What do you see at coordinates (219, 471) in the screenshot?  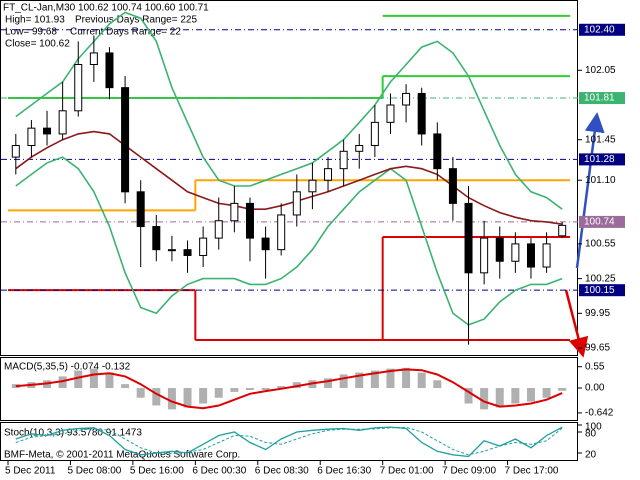 I see `x-tick-label: 6 Dec 00:30` at bounding box center [219, 471].